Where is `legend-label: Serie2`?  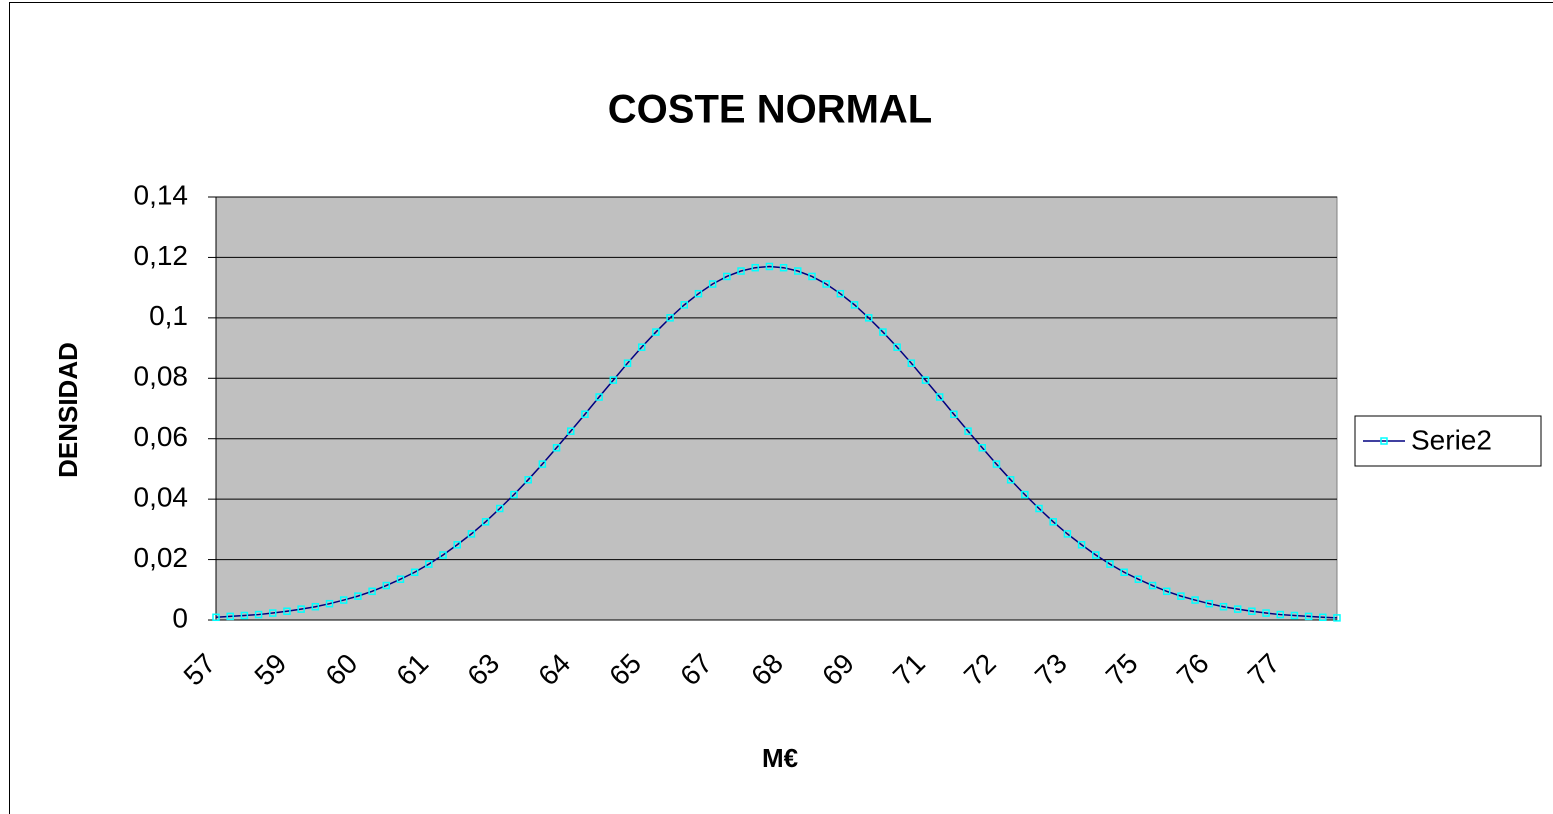 legend-label: Serie2 is located at coordinates (1451, 439).